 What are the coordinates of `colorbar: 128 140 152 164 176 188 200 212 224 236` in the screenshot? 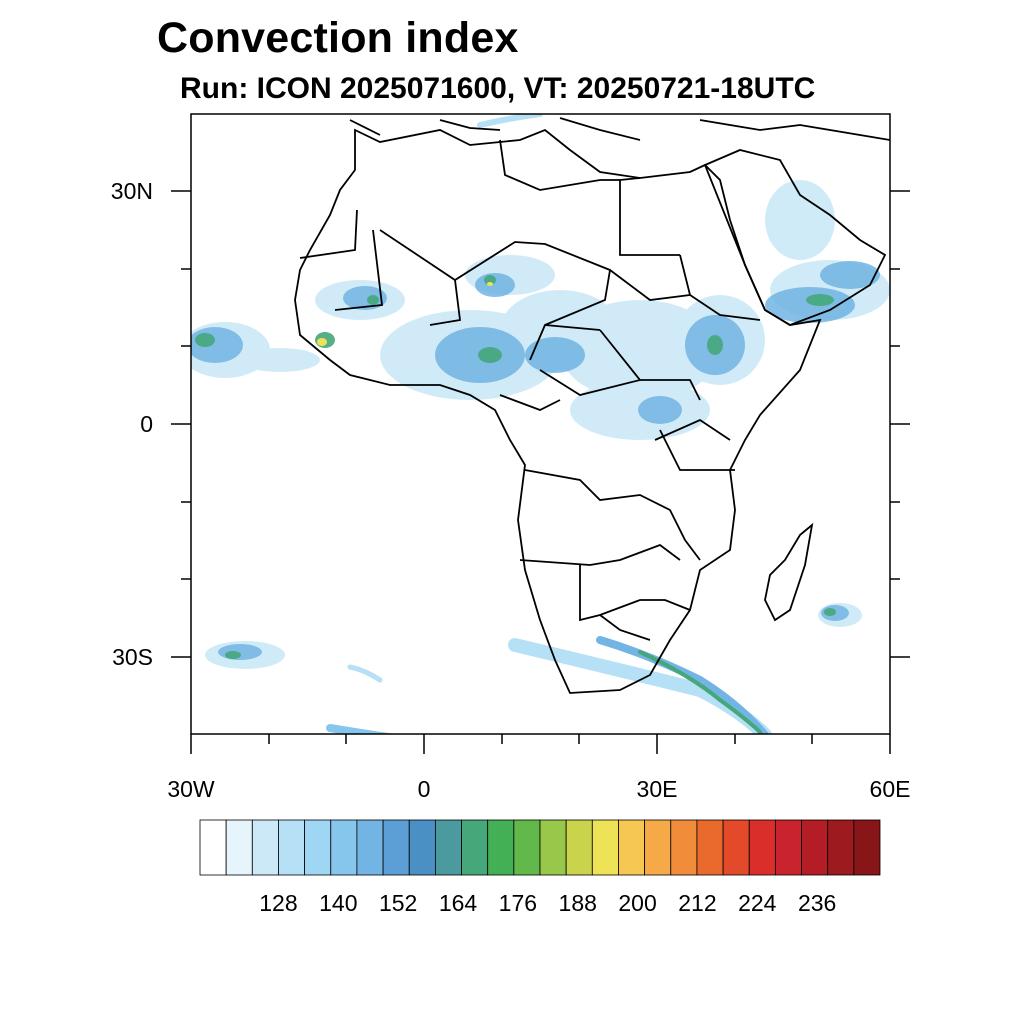 It's located at (540, 867).